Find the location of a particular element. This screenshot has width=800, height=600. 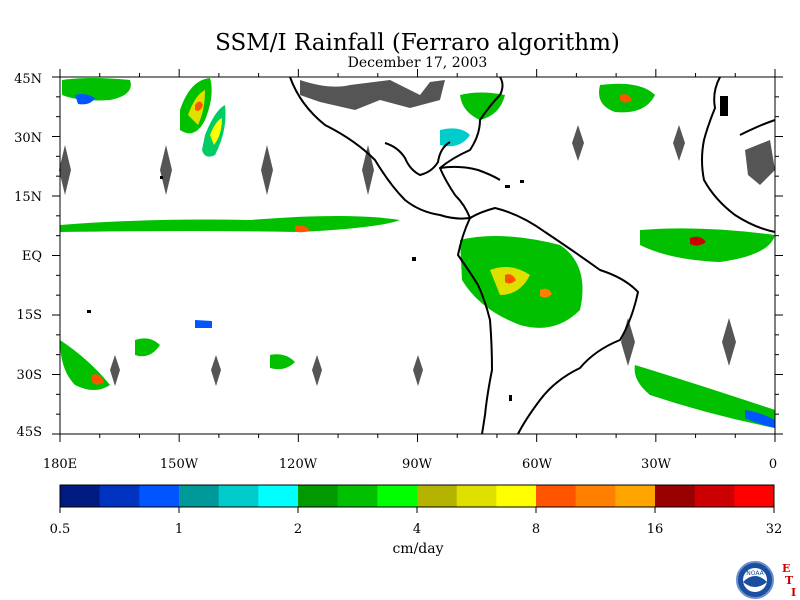

lon-label-120w: 120W is located at coordinates (298, 464).